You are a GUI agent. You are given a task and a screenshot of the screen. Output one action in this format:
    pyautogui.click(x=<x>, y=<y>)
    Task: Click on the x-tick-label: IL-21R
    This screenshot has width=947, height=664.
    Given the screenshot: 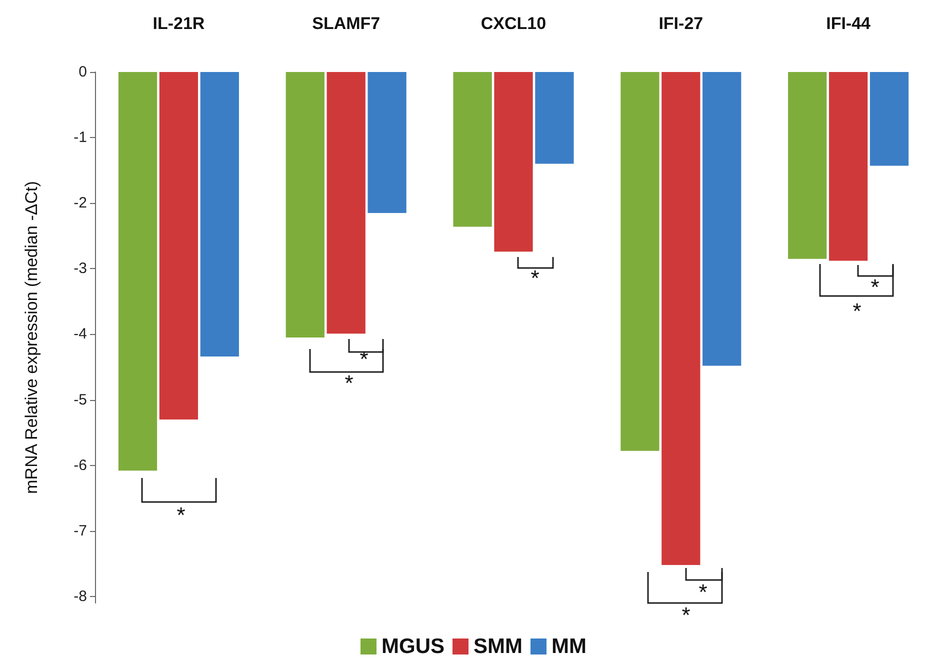 What is the action you would take?
    pyautogui.click(x=178, y=23)
    